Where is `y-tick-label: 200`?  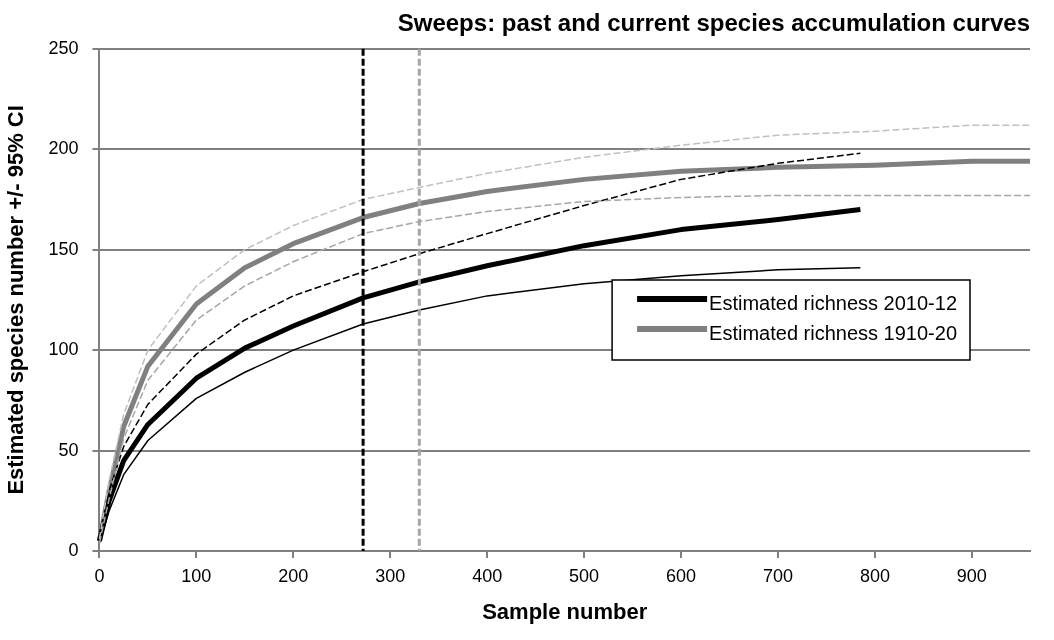 y-tick-label: 200 is located at coordinates (63, 148).